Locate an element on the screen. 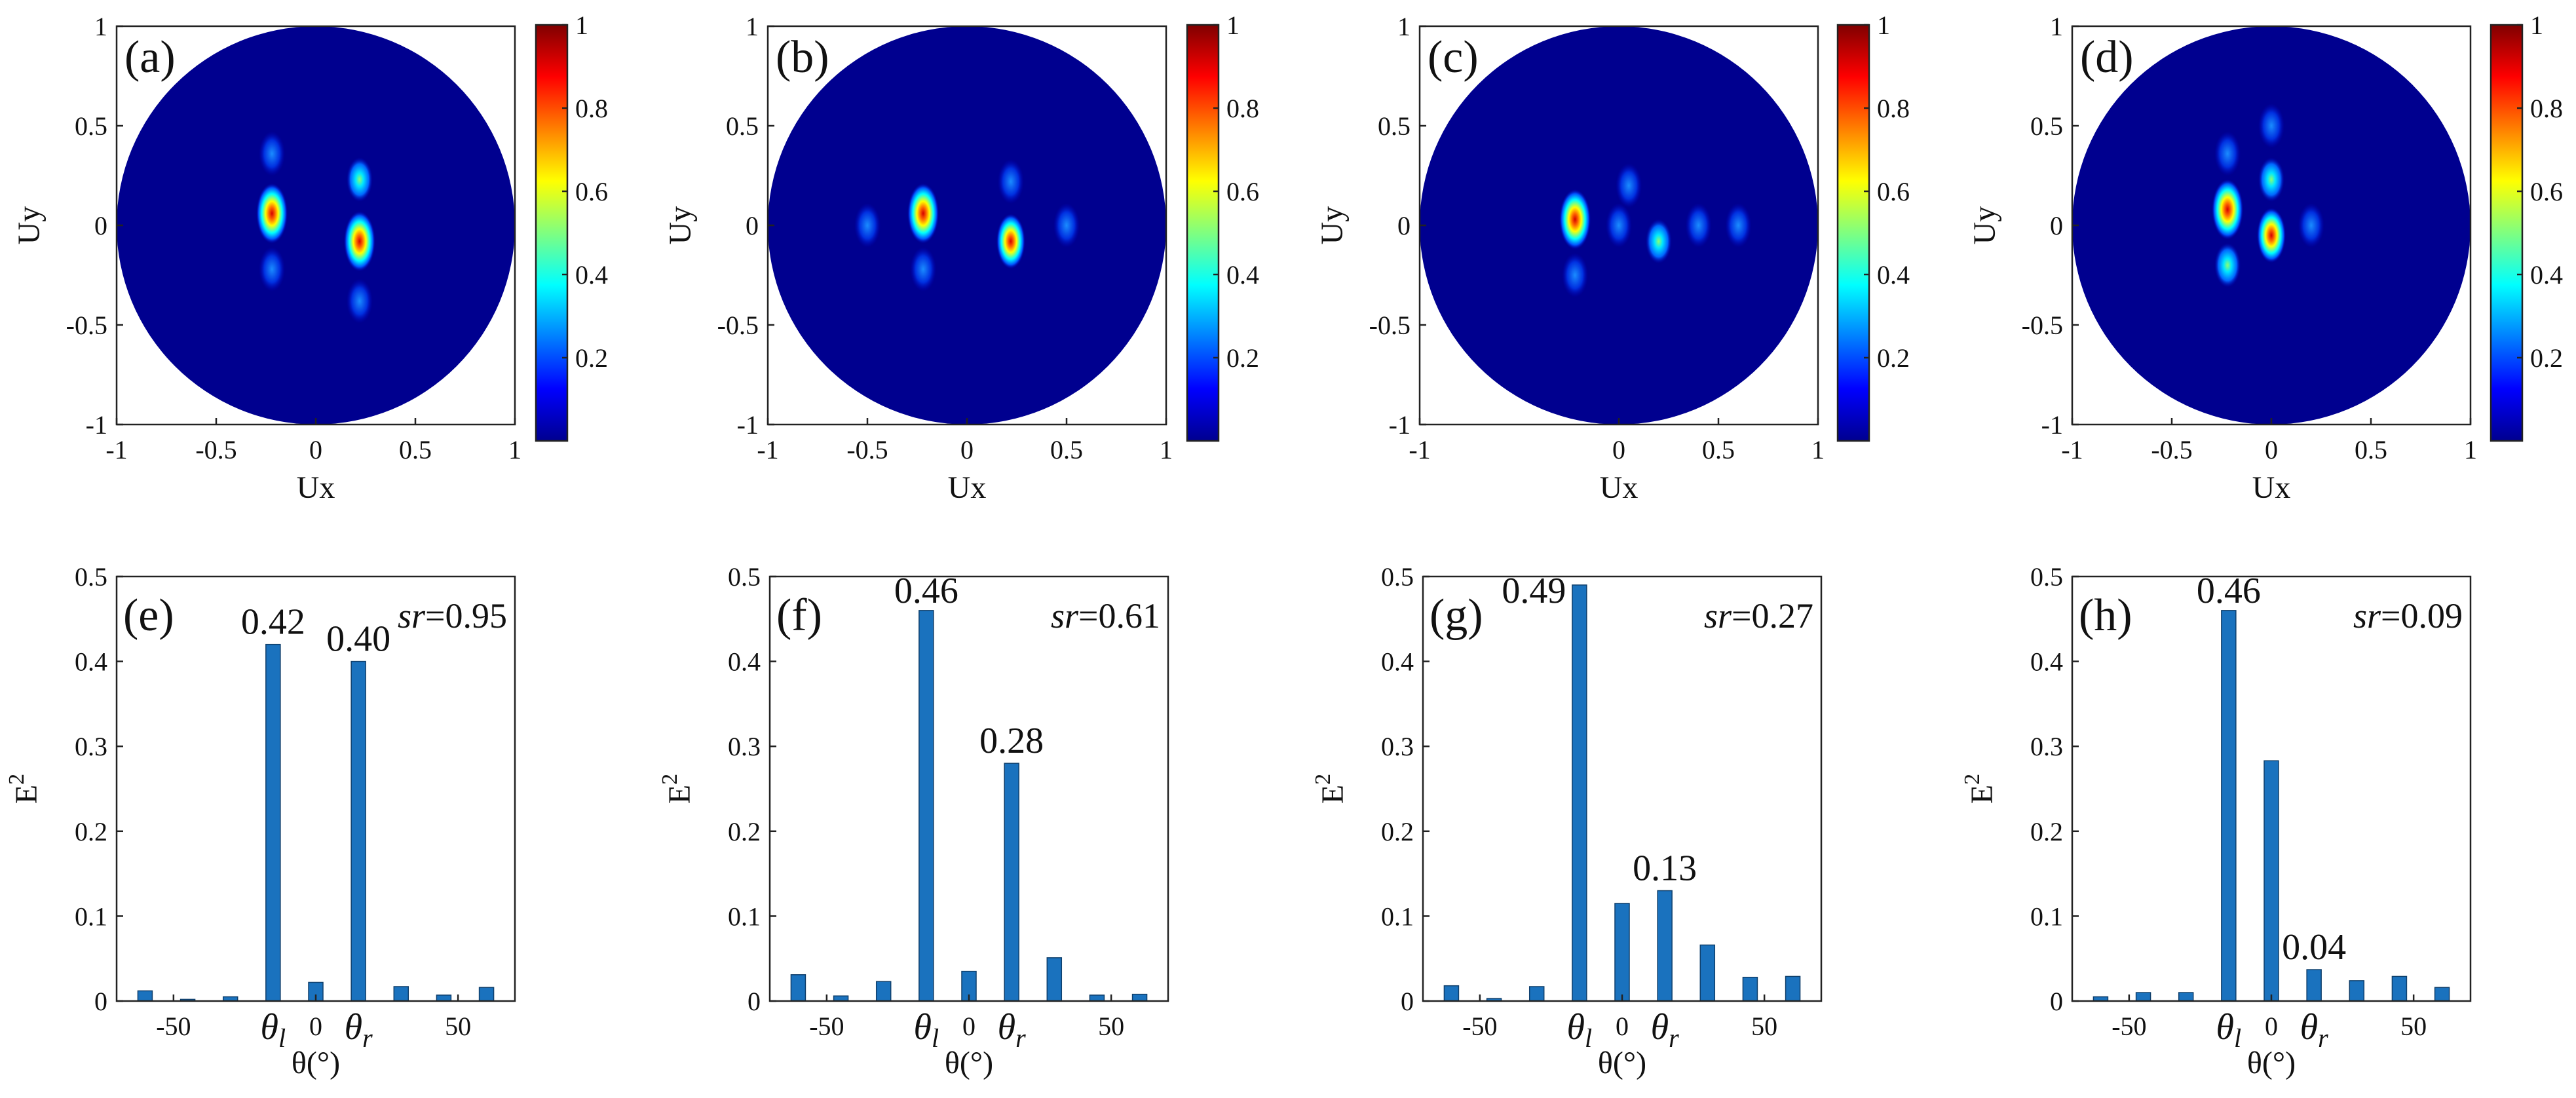 The height and width of the screenshot is (1098, 2576). heatmap-panel-c: -1 0 0.5 1 -1 -0.5 0 0.5 1 Ux Uy (c) 0.2 0.4 0.6 0.8 1 is located at coordinates (1612, 257).